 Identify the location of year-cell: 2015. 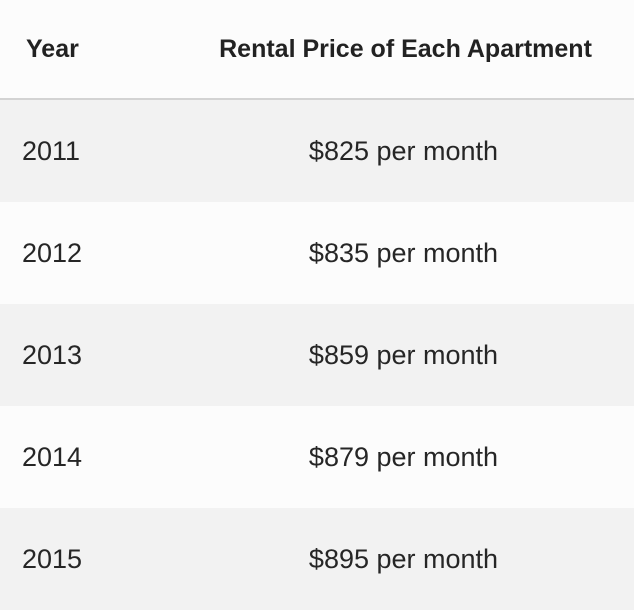
(52, 558).